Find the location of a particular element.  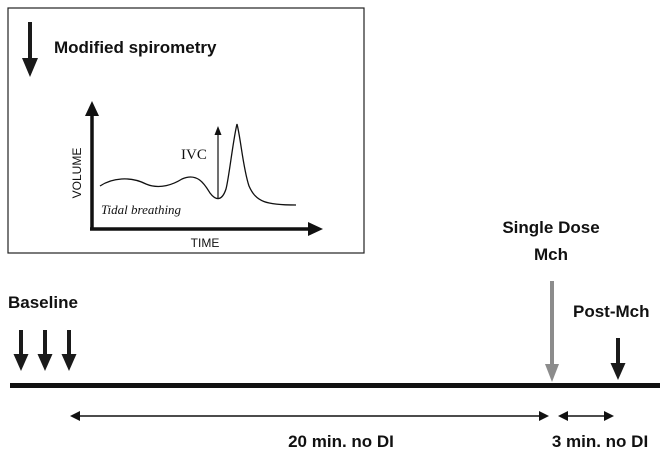

timeline-bar is located at coordinates (335, 385).